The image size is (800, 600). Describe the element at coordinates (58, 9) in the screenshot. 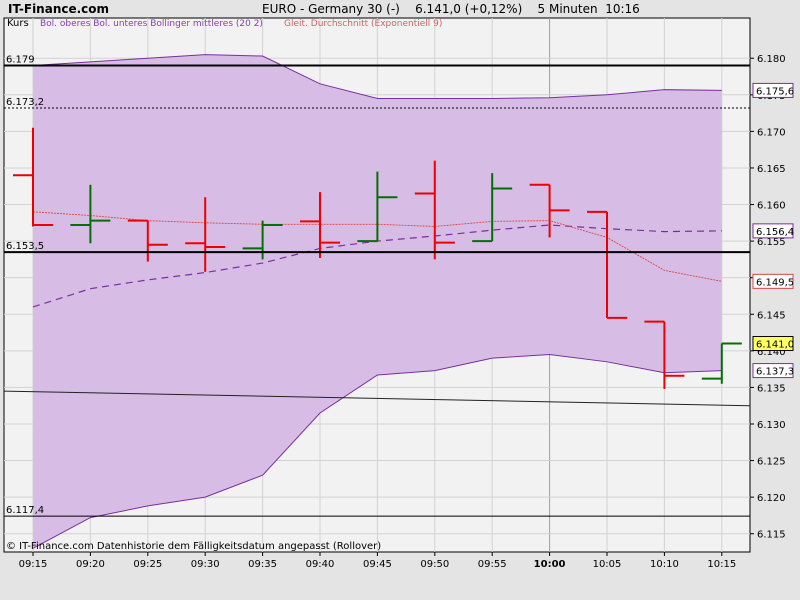

I see `brand-logo-text: IT-Finance.com` at that location.